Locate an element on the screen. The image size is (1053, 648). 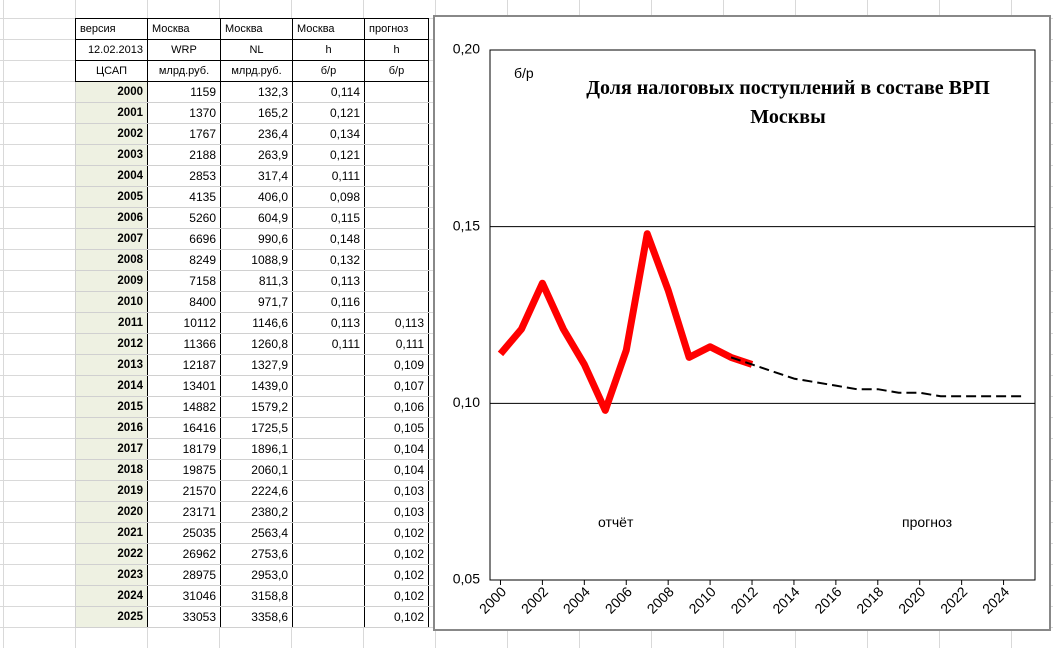
header-row: версия Москва Москва Москва прогноз is located at coordinates (252, 29).